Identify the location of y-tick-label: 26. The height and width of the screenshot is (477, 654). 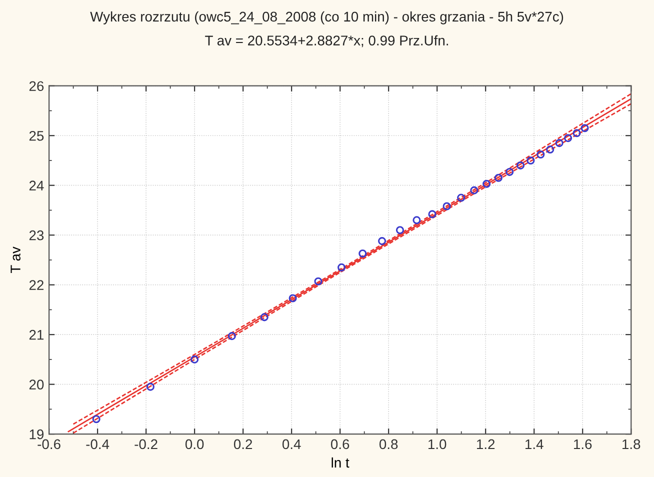
(36, 86).